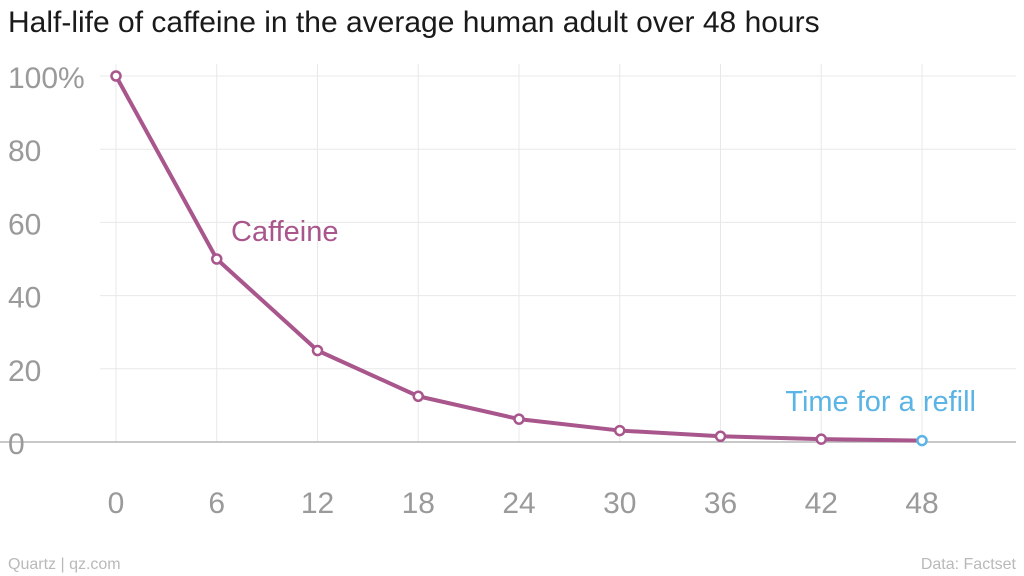 The image size is (1024, 576). I want to click on series-label-caffeine: Caffeine, so click(285, 232).